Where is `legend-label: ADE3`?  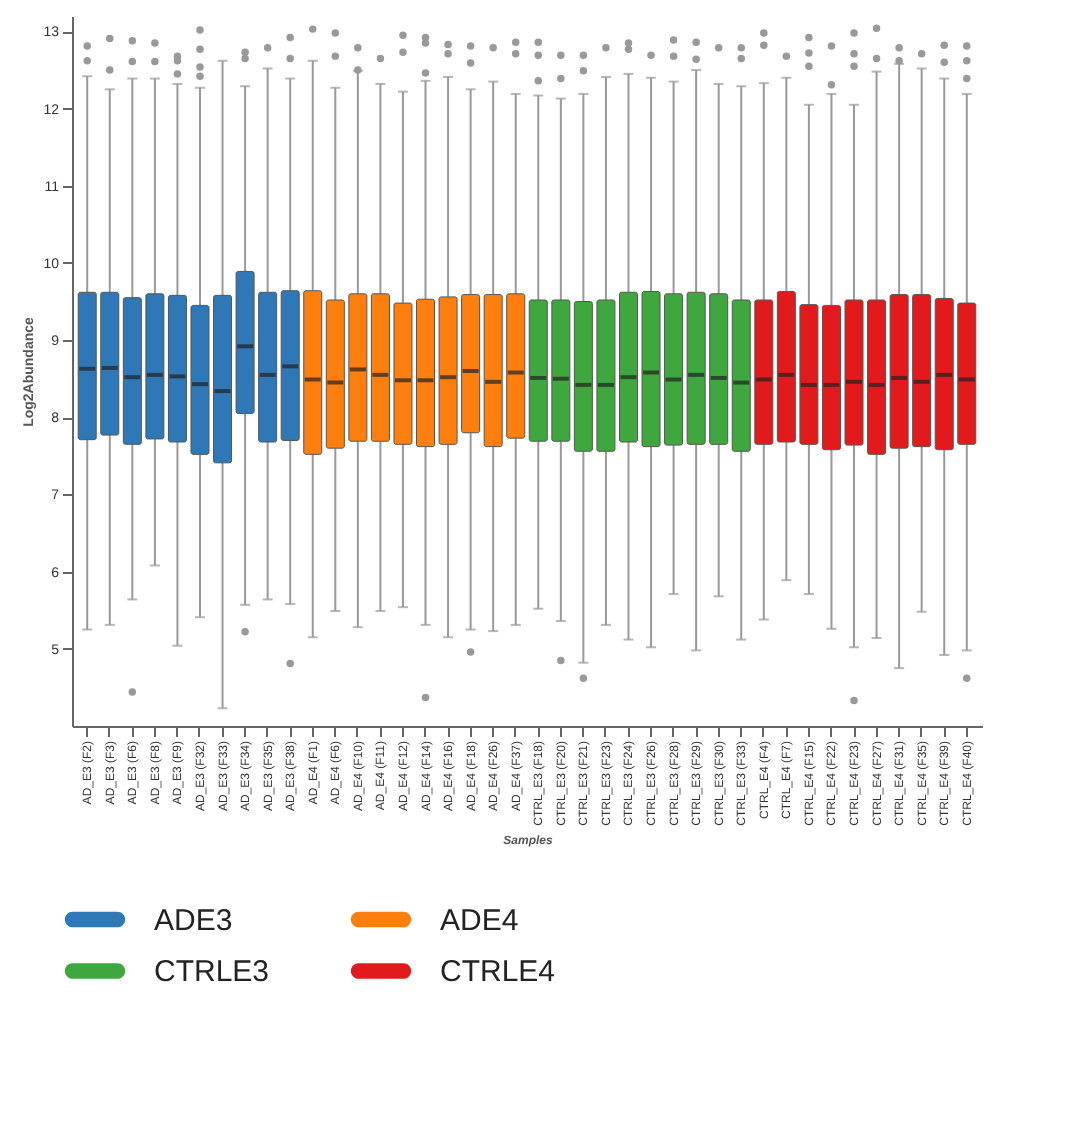 legend-label: ADE3 is located at coordinates (193, 920).